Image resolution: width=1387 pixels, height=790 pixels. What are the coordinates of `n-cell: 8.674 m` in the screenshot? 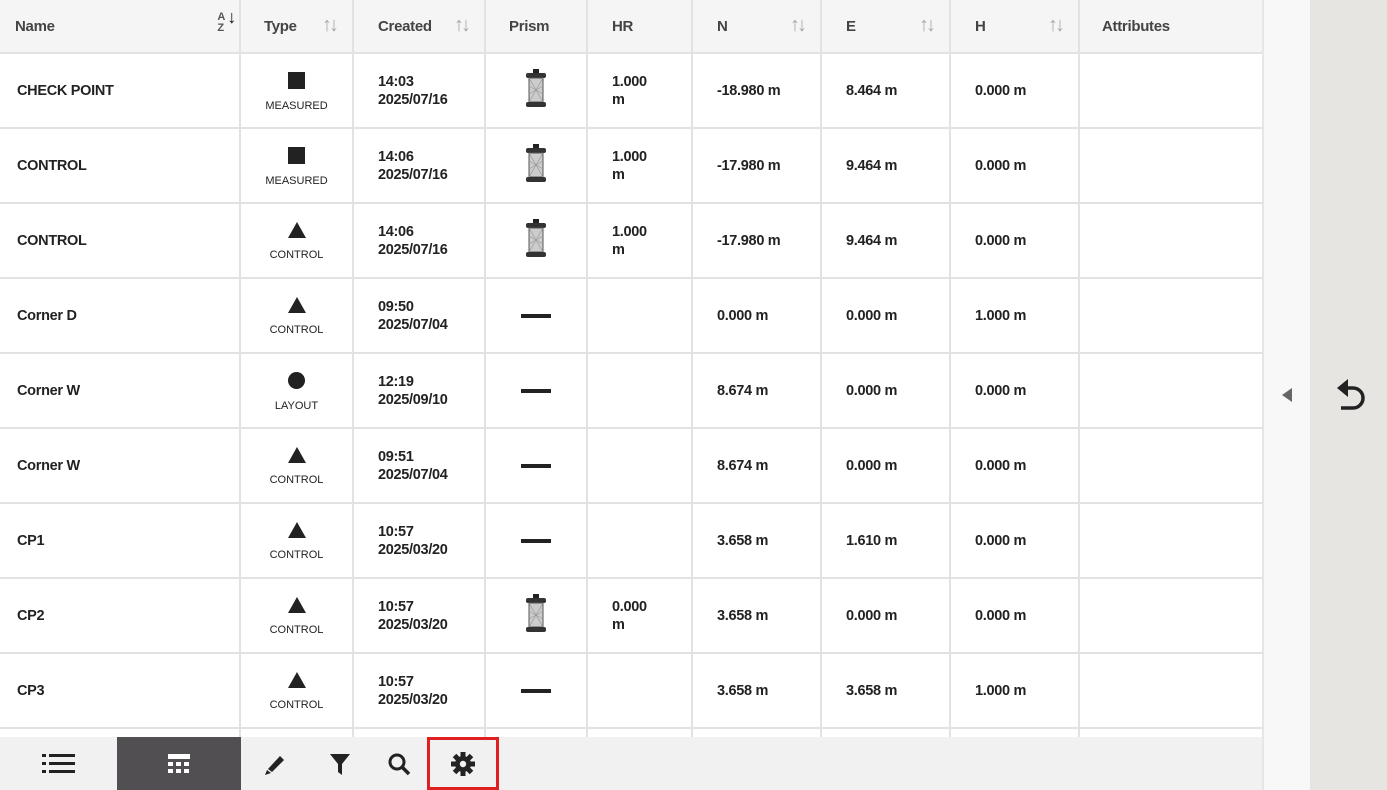 It's located at (757, 465).